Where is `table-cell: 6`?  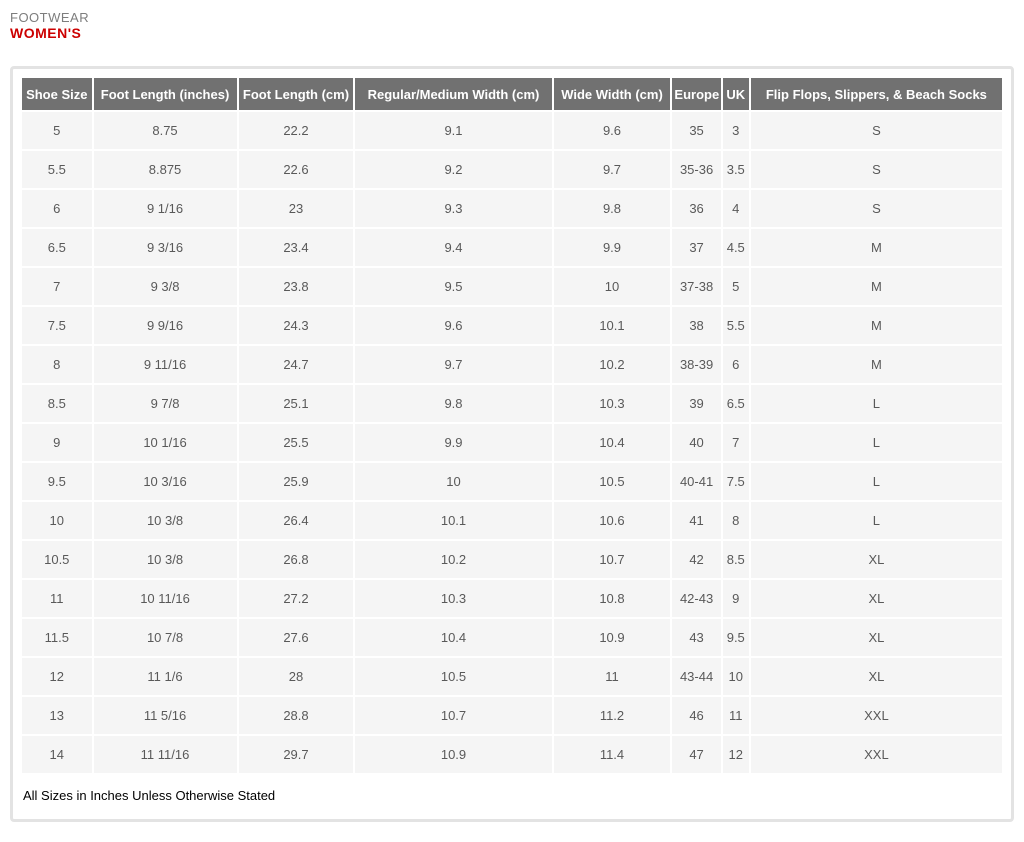
table-cell: 6 is located at coordinates (57, 208).